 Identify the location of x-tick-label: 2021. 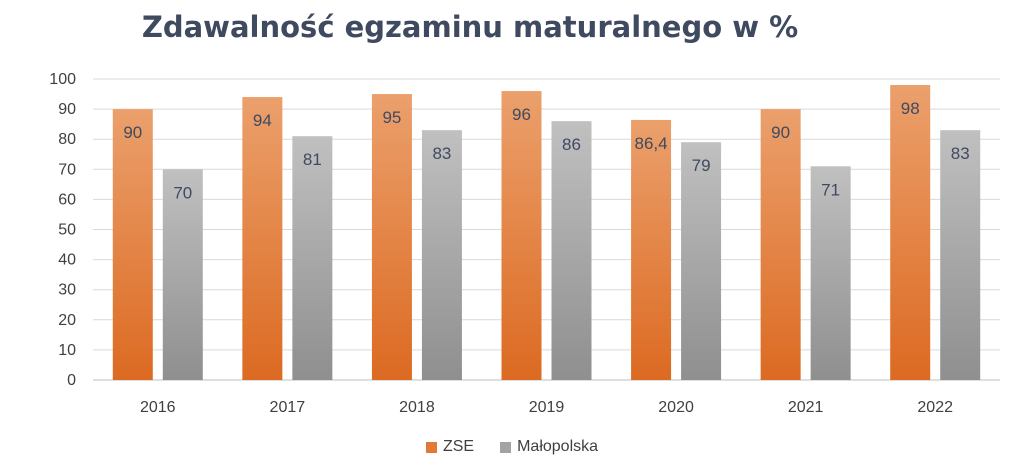
(806, 407).